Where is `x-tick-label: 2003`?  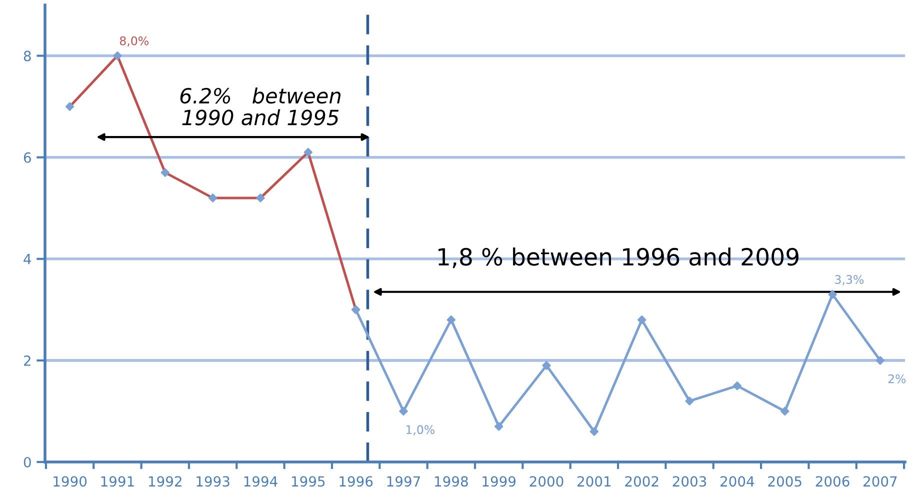
x-tick-label: 2003 is located at coordinates (689, 481).